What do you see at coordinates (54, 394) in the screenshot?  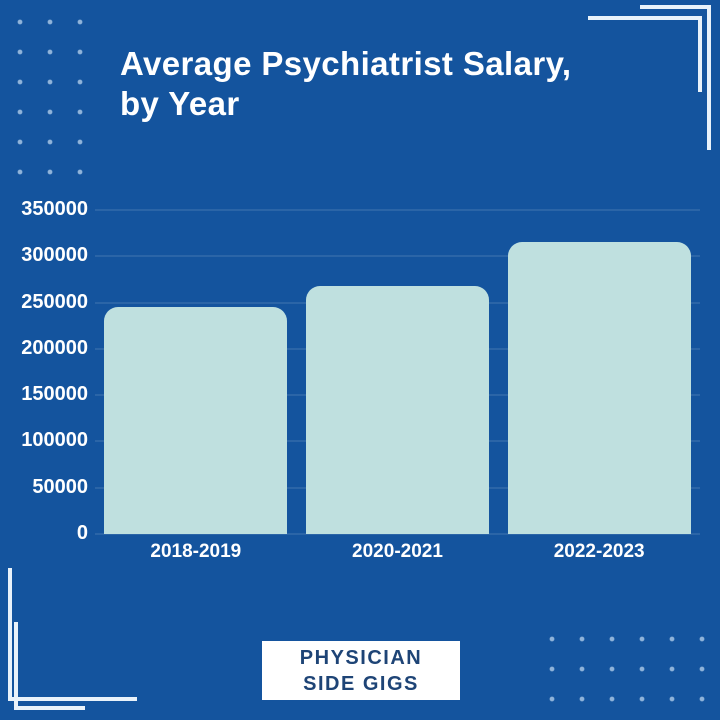 I see `y-tick-label: 150000` at bounding box center [54, 394].